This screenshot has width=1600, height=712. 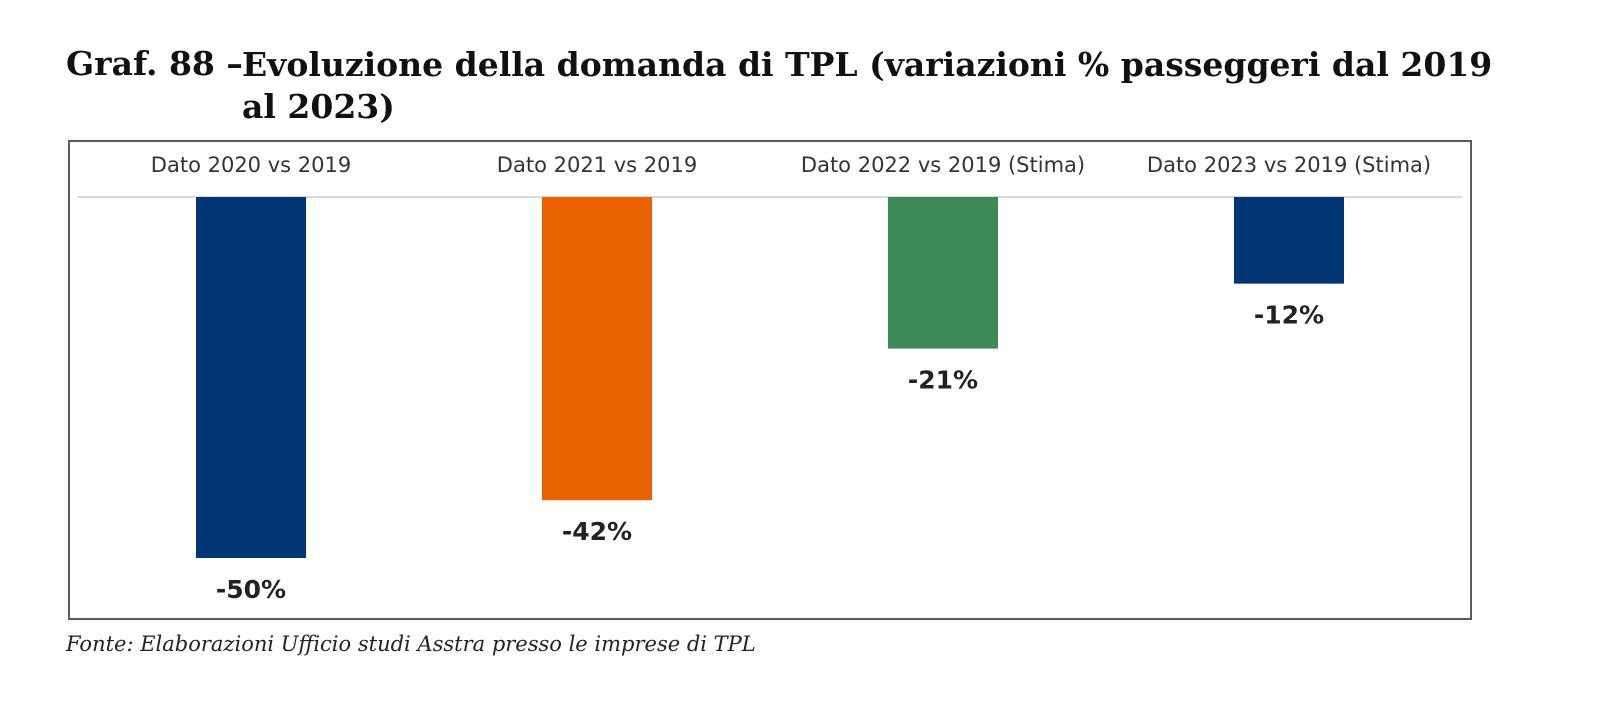 What do you see at coordinates (251, 165) in the screenshot?
I see `category-label: Dato 2020 vs 2019` at bounding box center [251, 165].